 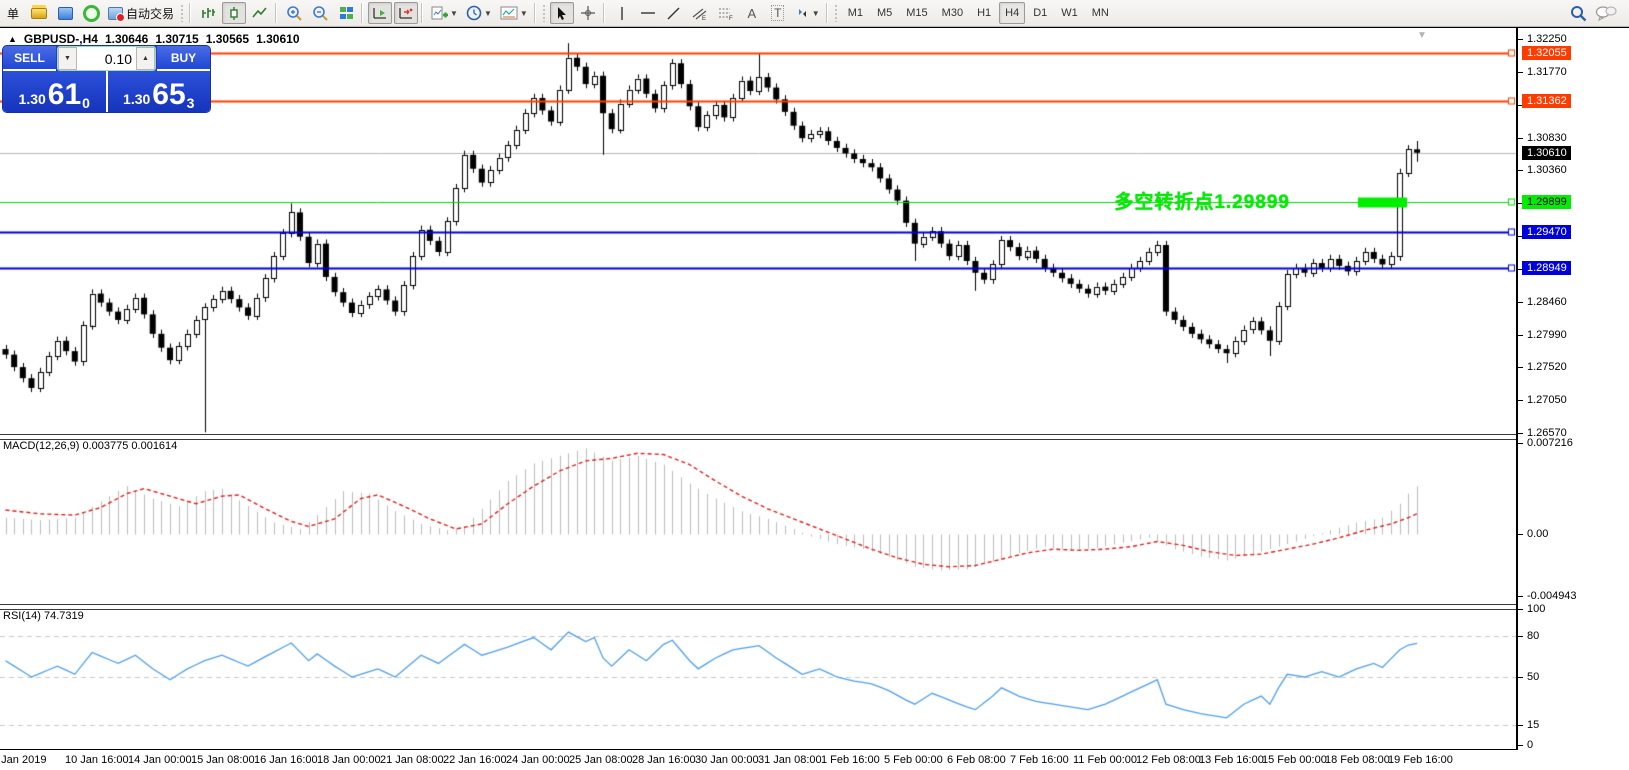 What do you see at coordinates (145, 58) in the screenshot?
I see `volume-increase-button: ▲` at bounding box center [145, 58].